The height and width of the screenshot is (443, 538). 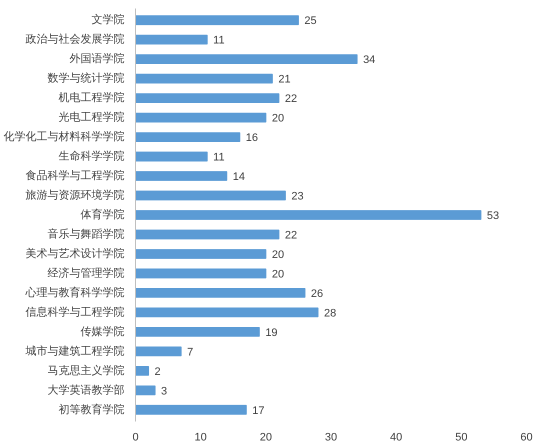 I want to click on x-tick-label: 30, so click(x=331, y=437).